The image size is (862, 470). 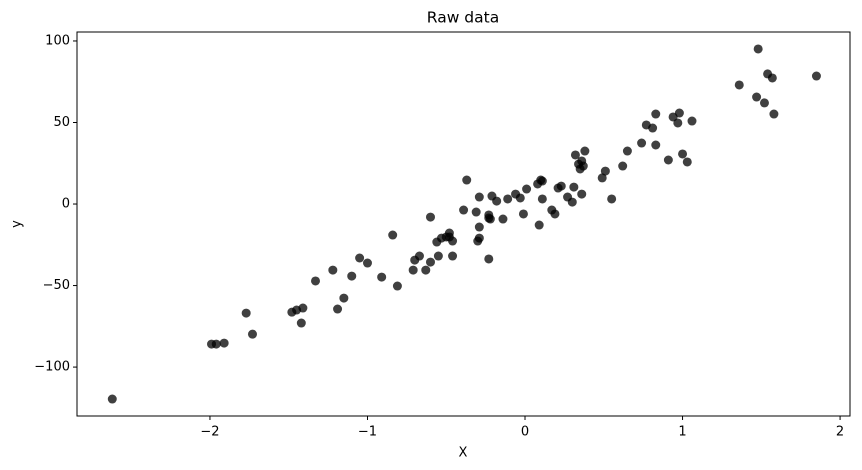 What do you see at coordinates (57, 40) in the screenshot?
I see `y-tick-label: 100` at bounding box center [57, 40].